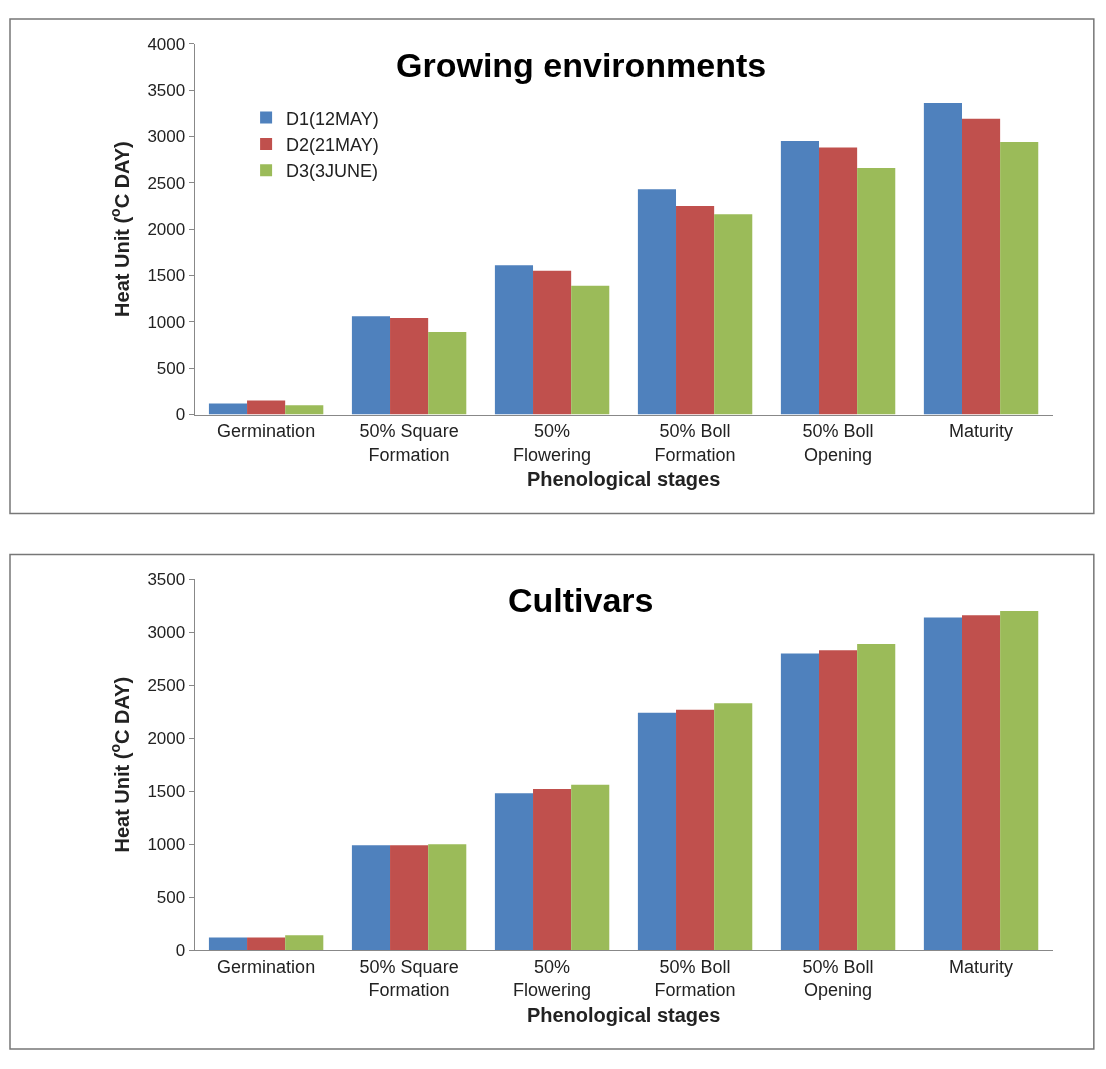  What do you see at coordinates (332, 144) in the screenshot?
I see `legend-label: D2(21MAY)` at bounding box center [332, 144].